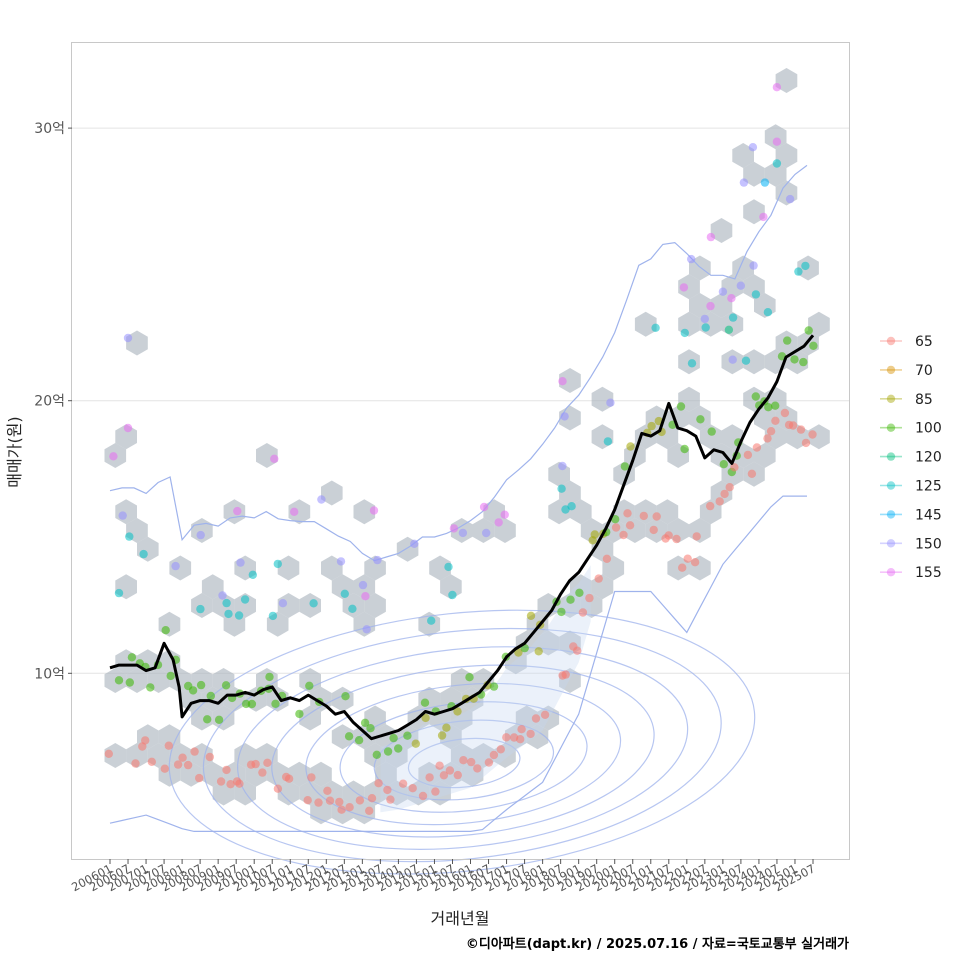 This screenshot has width=960, height=960. What do you see at coordinates (928, 487) in the screenshot?
I see `legend-label: 125` at bounding box center [928, 487].